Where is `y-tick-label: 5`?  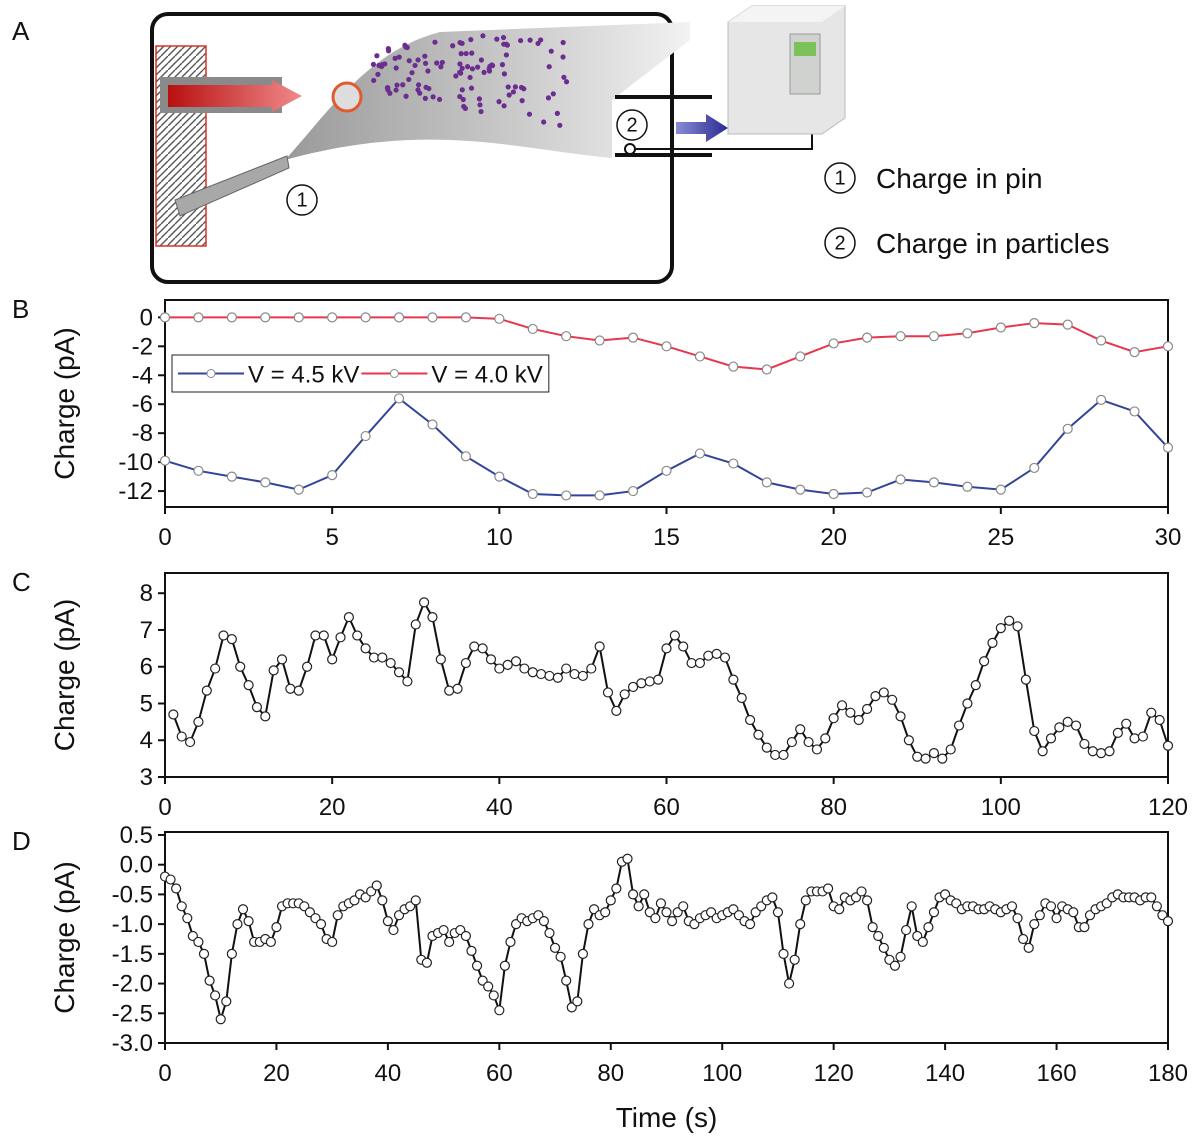
y-tick-label: 5 is located at coordinates (146, 703).